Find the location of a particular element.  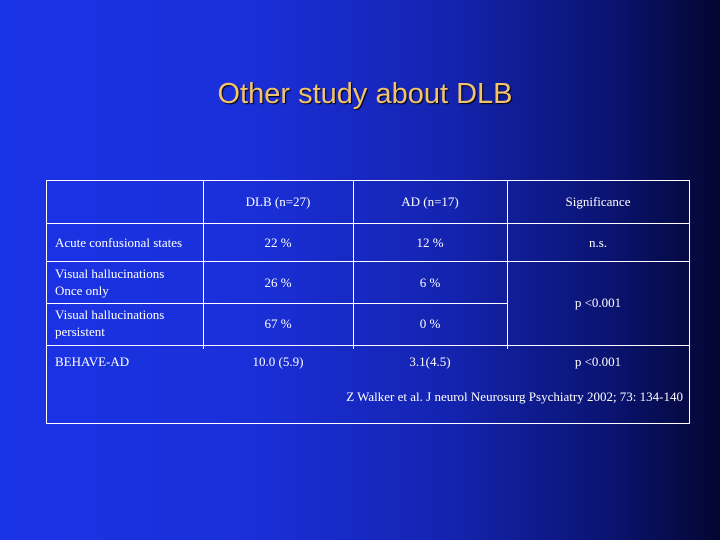

row-dlb-value: 22 % is located at coordinates (278, 242).